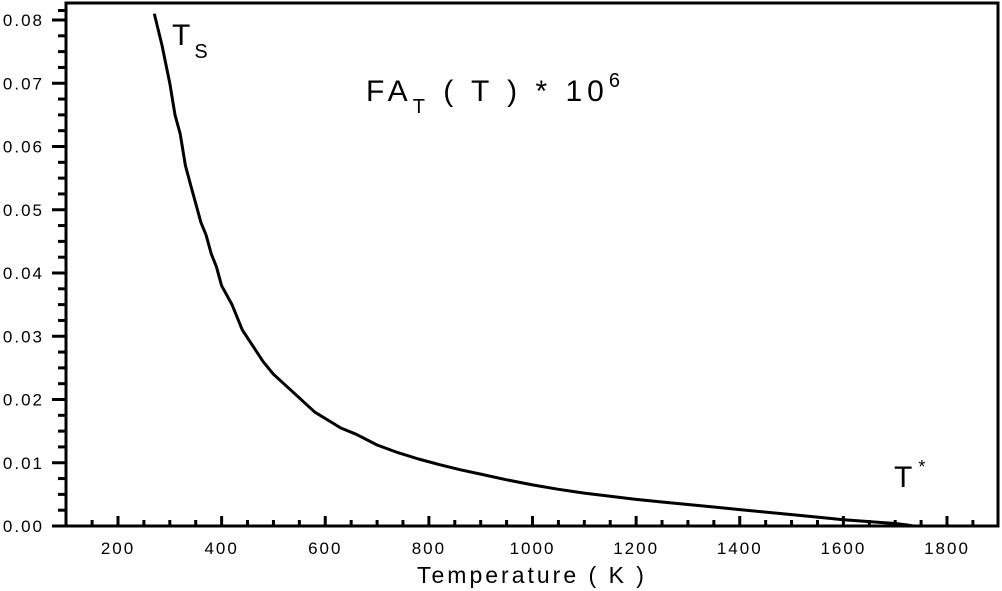  I want to click on chart-title: FAT ( T ) * 106, so click(495, 94).